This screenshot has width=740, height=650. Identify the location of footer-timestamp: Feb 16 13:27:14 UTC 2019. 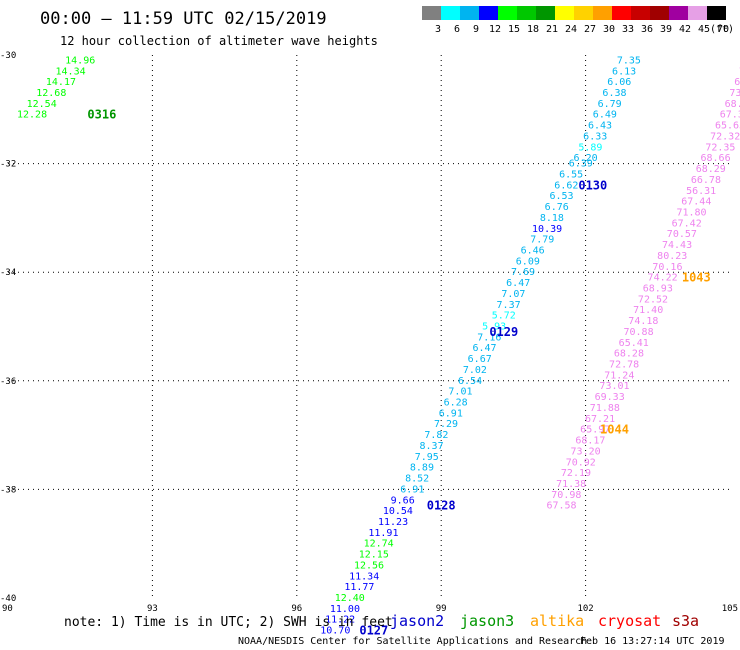
(652, 641).